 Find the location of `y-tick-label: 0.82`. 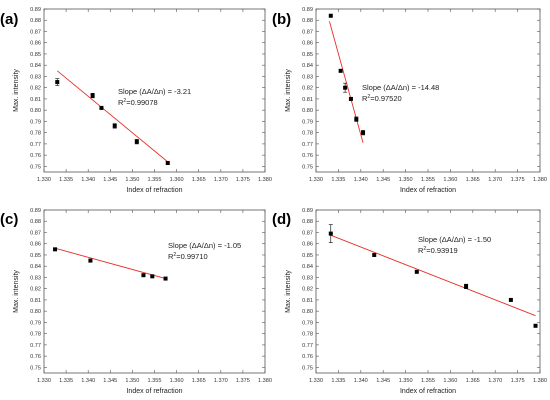

y-tick-label: 0.82 is located at coordinates (35, 290).